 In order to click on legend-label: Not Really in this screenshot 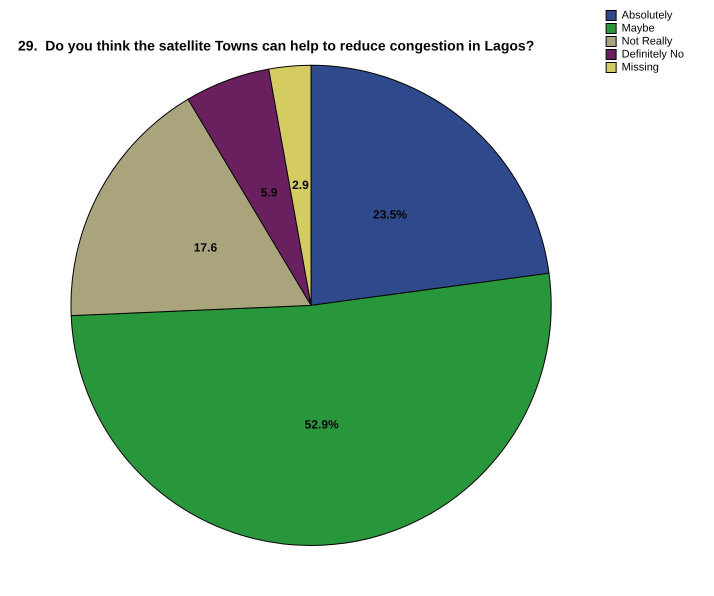, I will do `click(647, 42)`.